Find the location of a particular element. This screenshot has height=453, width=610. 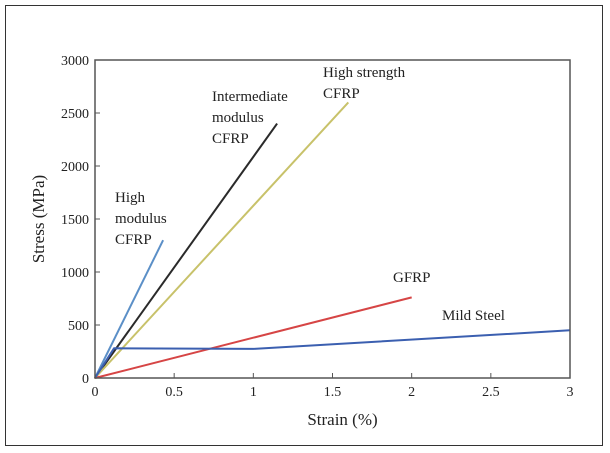

x-tick-label: 1 is located at coordinates (253, 392).